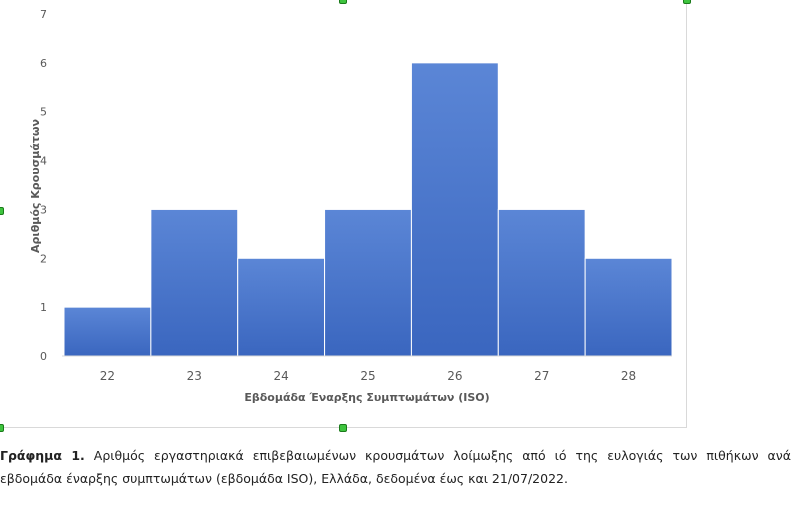  Describe the element at coordinates (43, 307) in the screenshot. I see `y-tick-label: 1` at that location.